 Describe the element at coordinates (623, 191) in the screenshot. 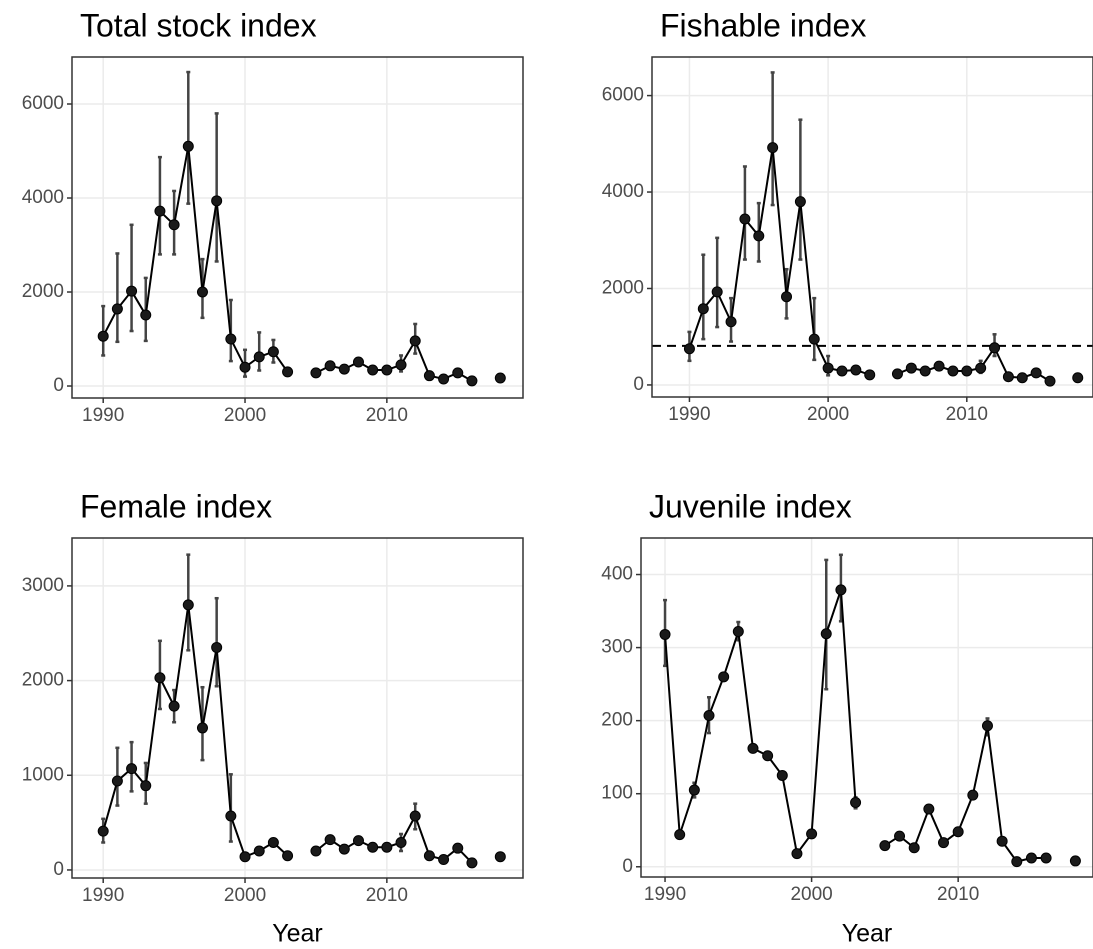

I see `y-tick-label: 4000` at that location.